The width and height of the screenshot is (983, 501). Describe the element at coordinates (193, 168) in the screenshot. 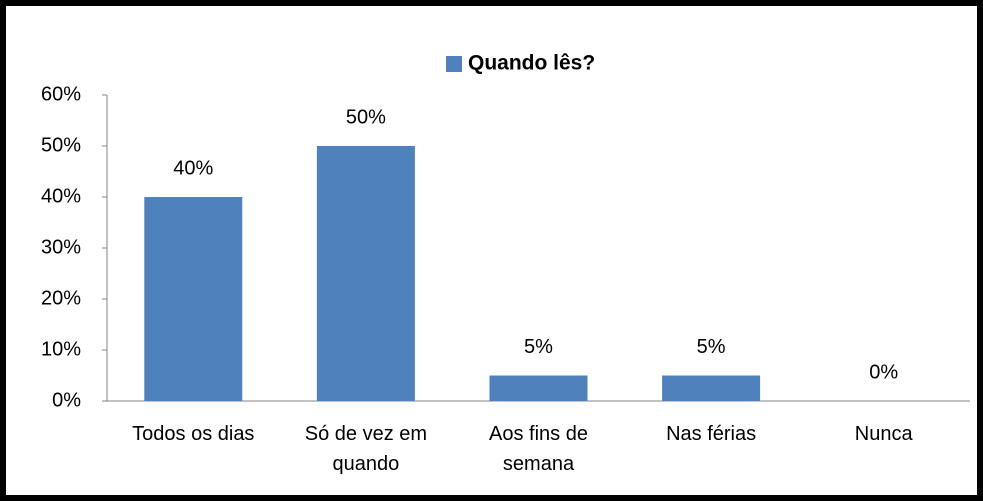

I see `data-label: 40%` at that location.